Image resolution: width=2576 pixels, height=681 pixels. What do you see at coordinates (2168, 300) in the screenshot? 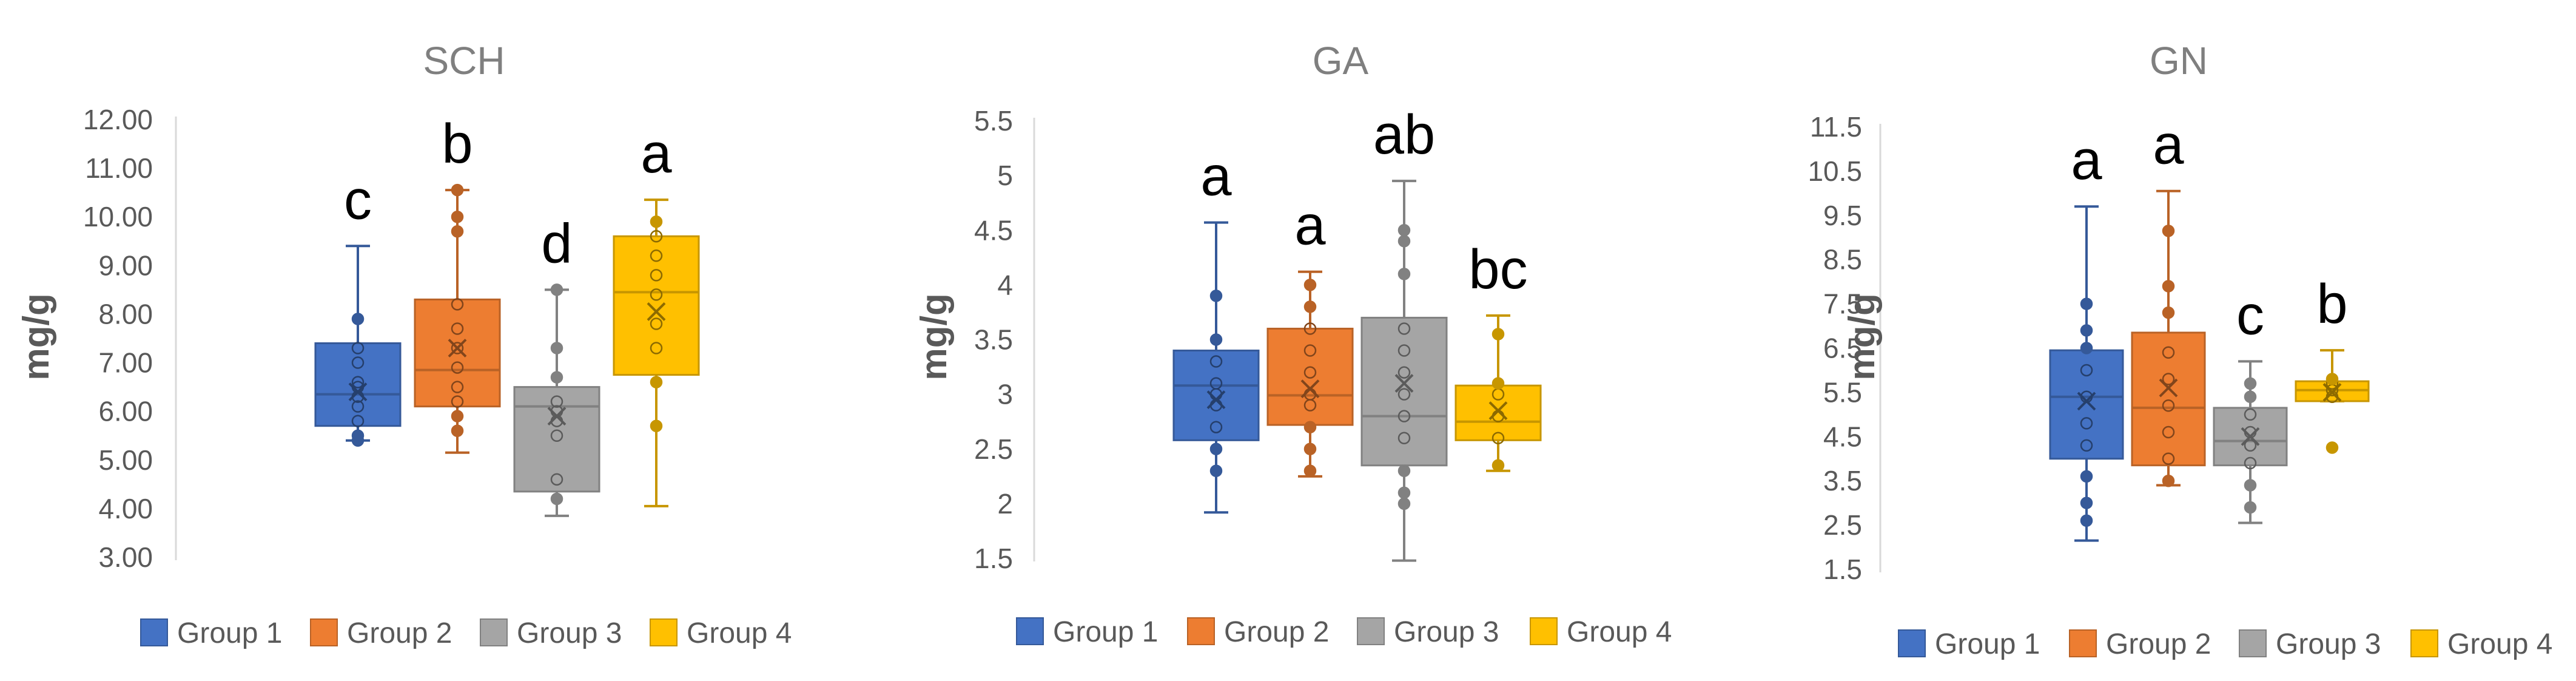
I see `box-group-2: a` at bounding box center [2168, 300].